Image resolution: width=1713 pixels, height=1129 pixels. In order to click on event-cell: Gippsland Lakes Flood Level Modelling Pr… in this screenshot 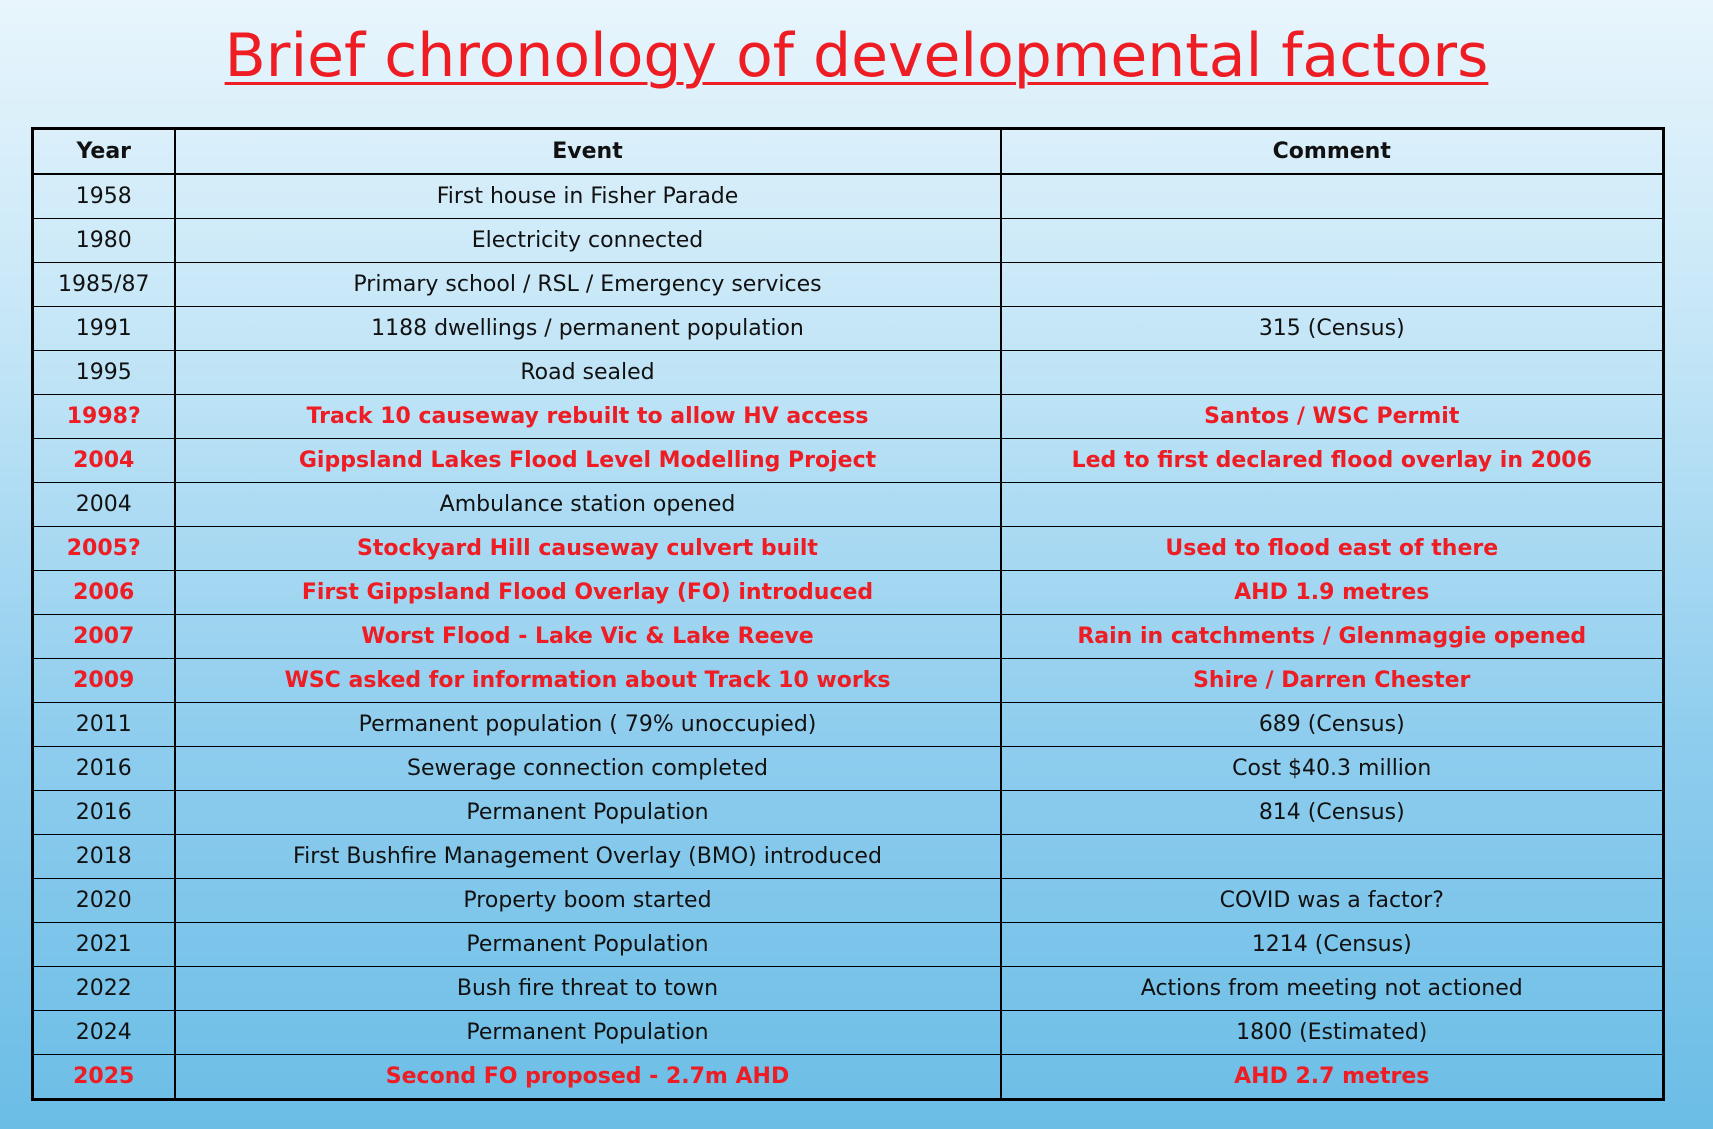, I will do `click(587, 460)`.